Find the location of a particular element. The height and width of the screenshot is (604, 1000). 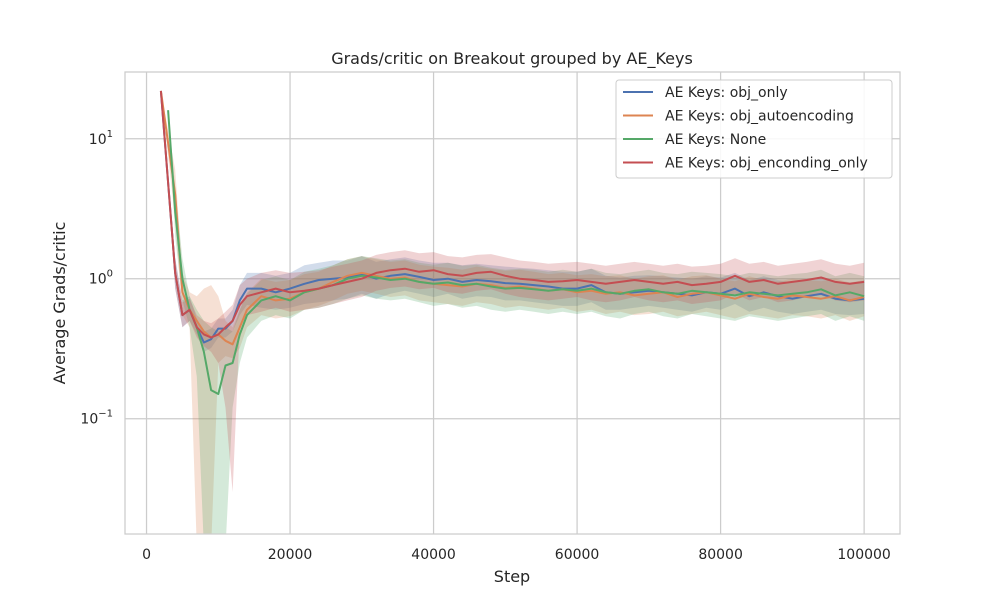

x-axis-label: Step is located at coordinates (512, 576).